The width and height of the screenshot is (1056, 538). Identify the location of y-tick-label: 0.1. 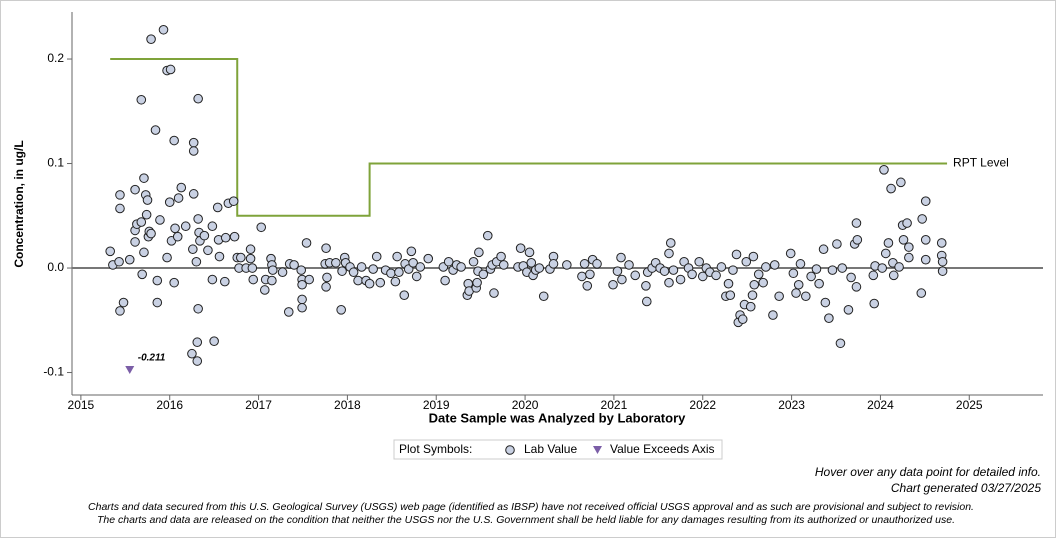
(55, 163).